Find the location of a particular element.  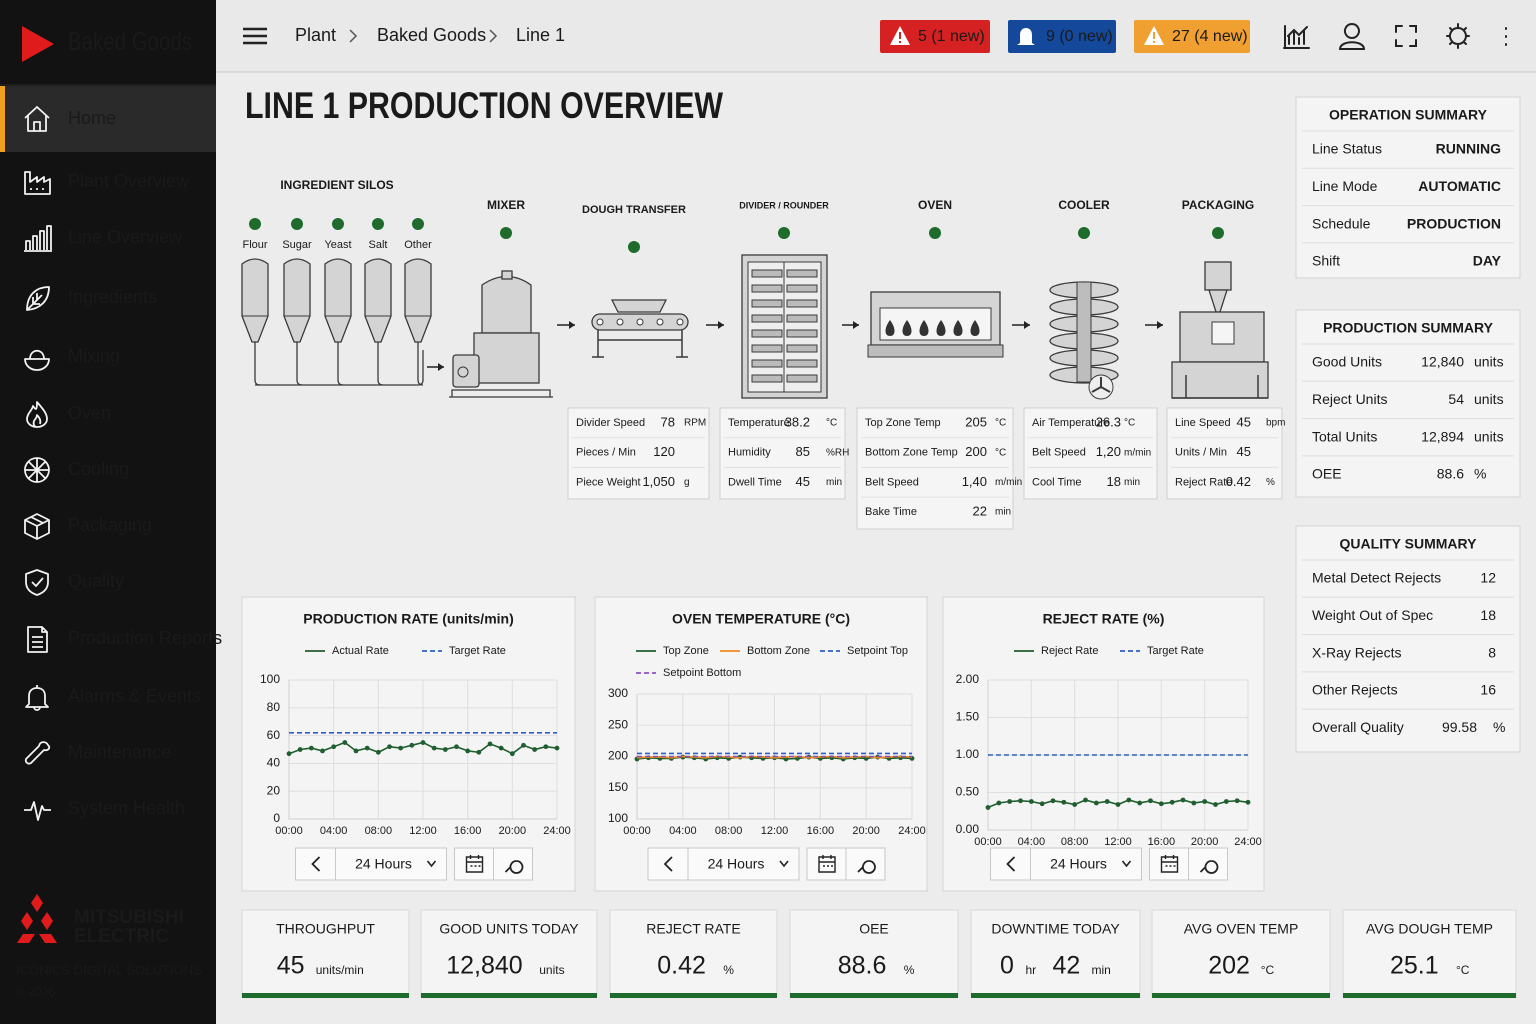

nav-item: Plant Overview is located at coordinates (107, 183).